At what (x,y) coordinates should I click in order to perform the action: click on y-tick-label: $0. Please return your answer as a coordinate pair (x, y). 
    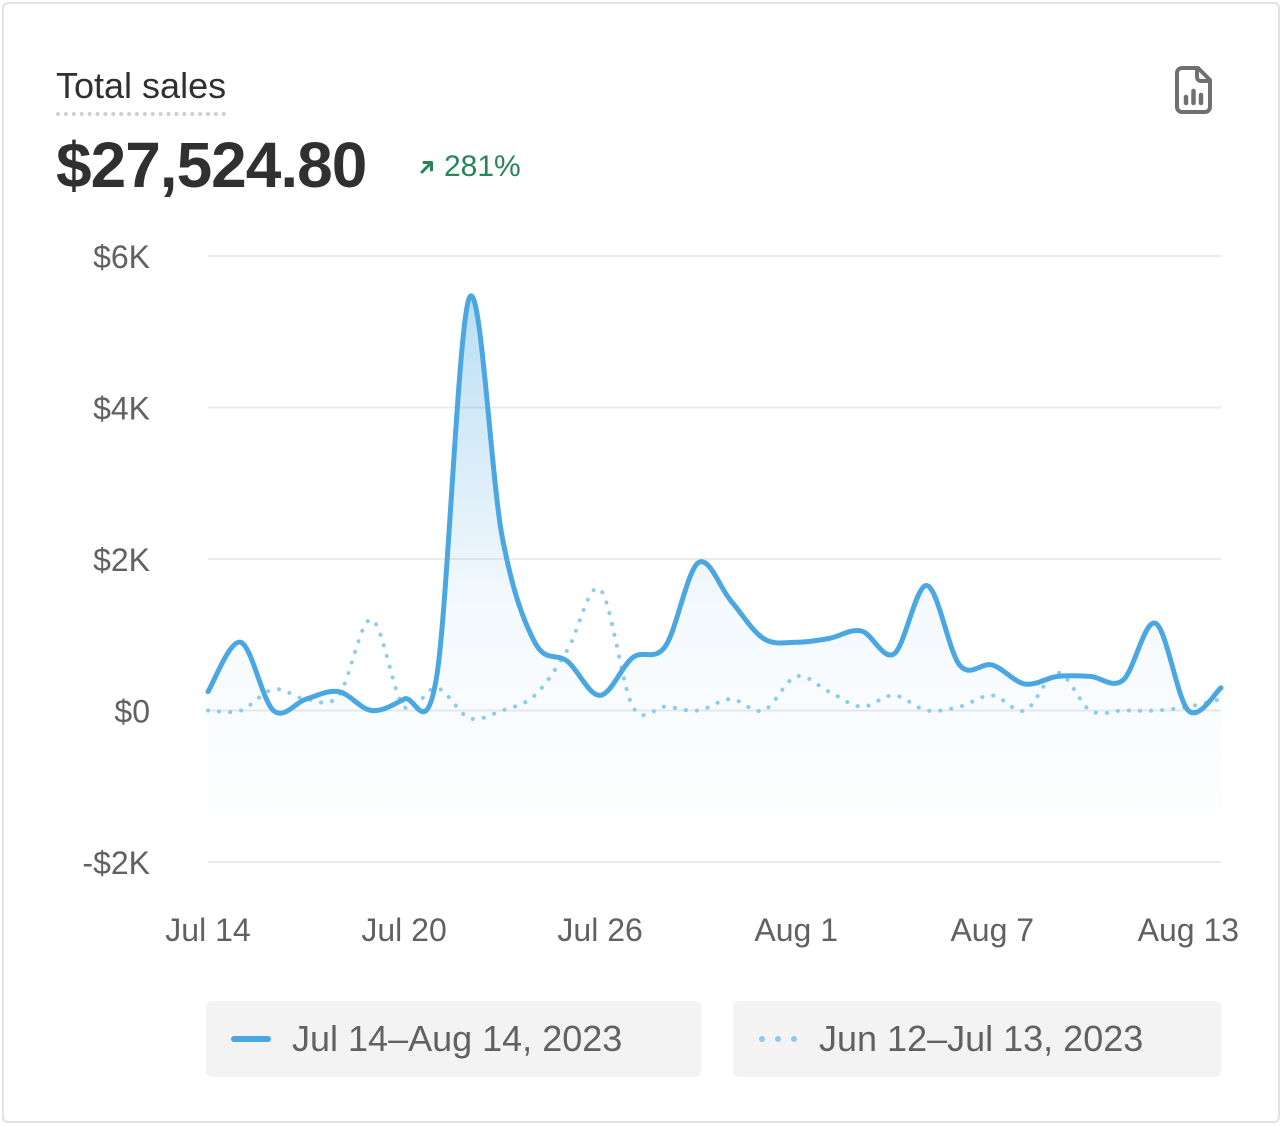
    Looking at the image, I should click on (132, 712).